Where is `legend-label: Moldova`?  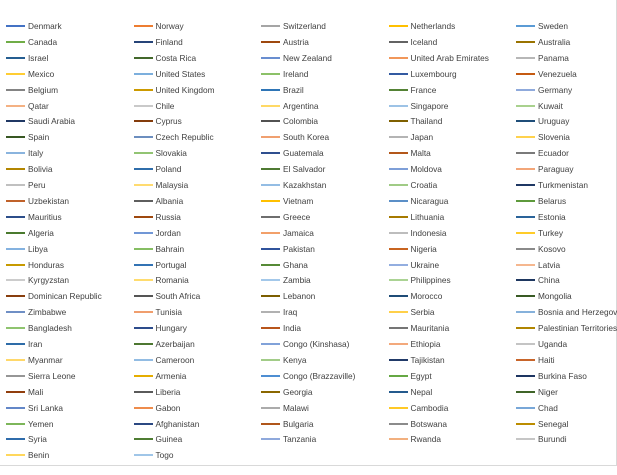
legend-label: Moldova is located at coordinates (426, 169).